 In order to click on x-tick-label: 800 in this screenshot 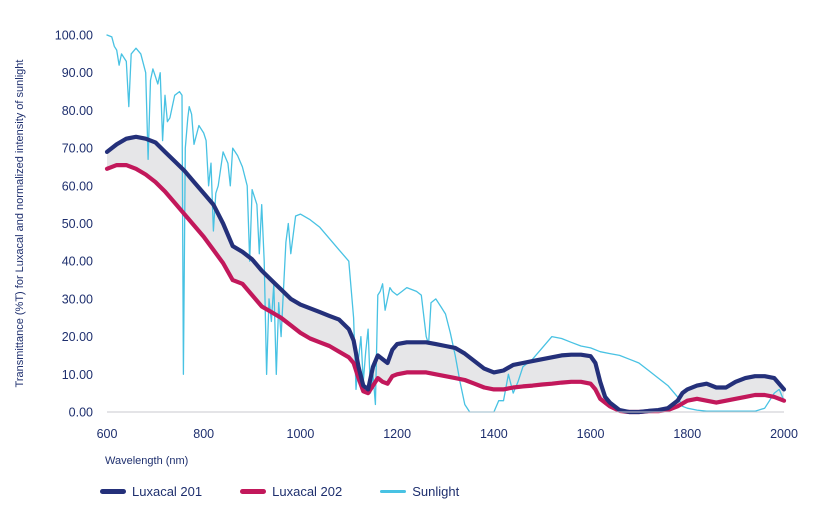, I will do `click(203, 434)`.